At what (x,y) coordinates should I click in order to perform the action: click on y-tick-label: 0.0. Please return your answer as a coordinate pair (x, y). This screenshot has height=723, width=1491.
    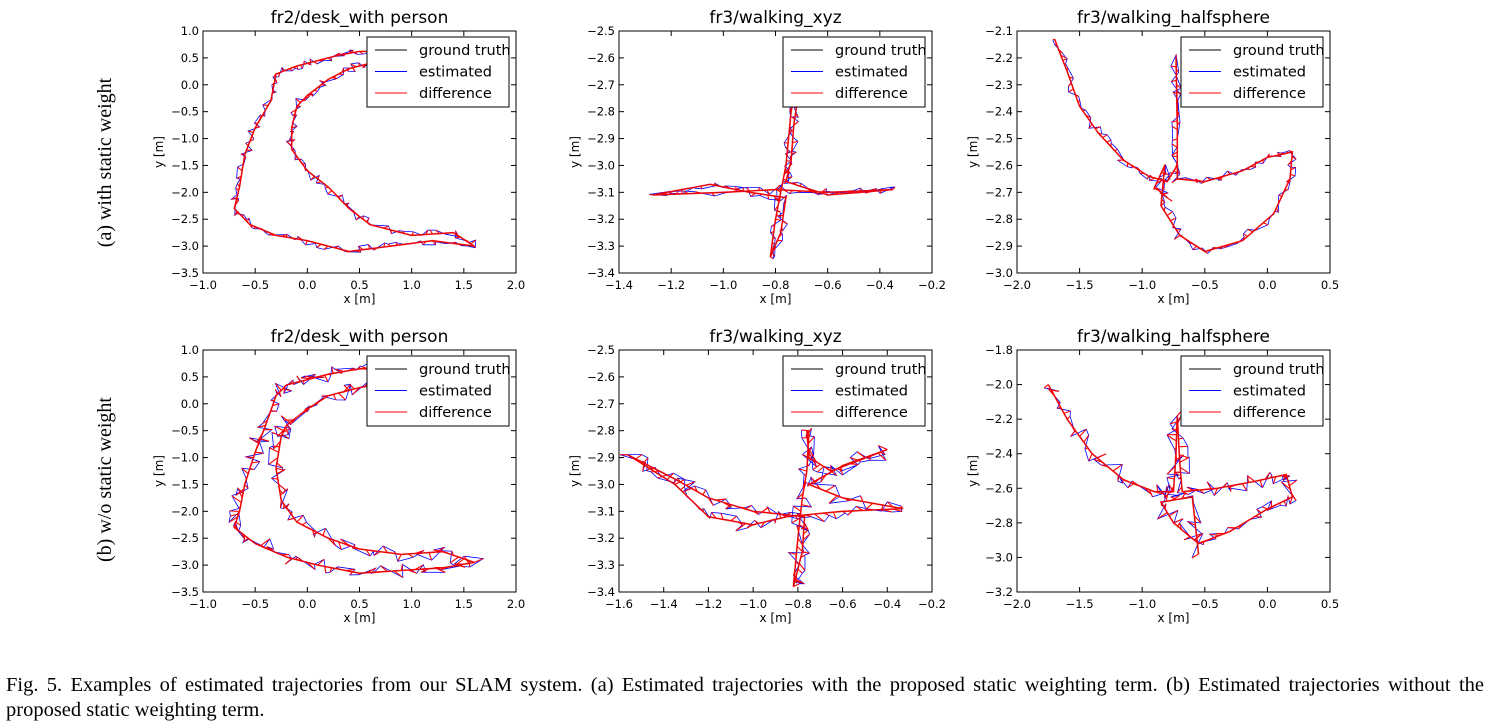
    Looking at the image, I should click on (190, 85).